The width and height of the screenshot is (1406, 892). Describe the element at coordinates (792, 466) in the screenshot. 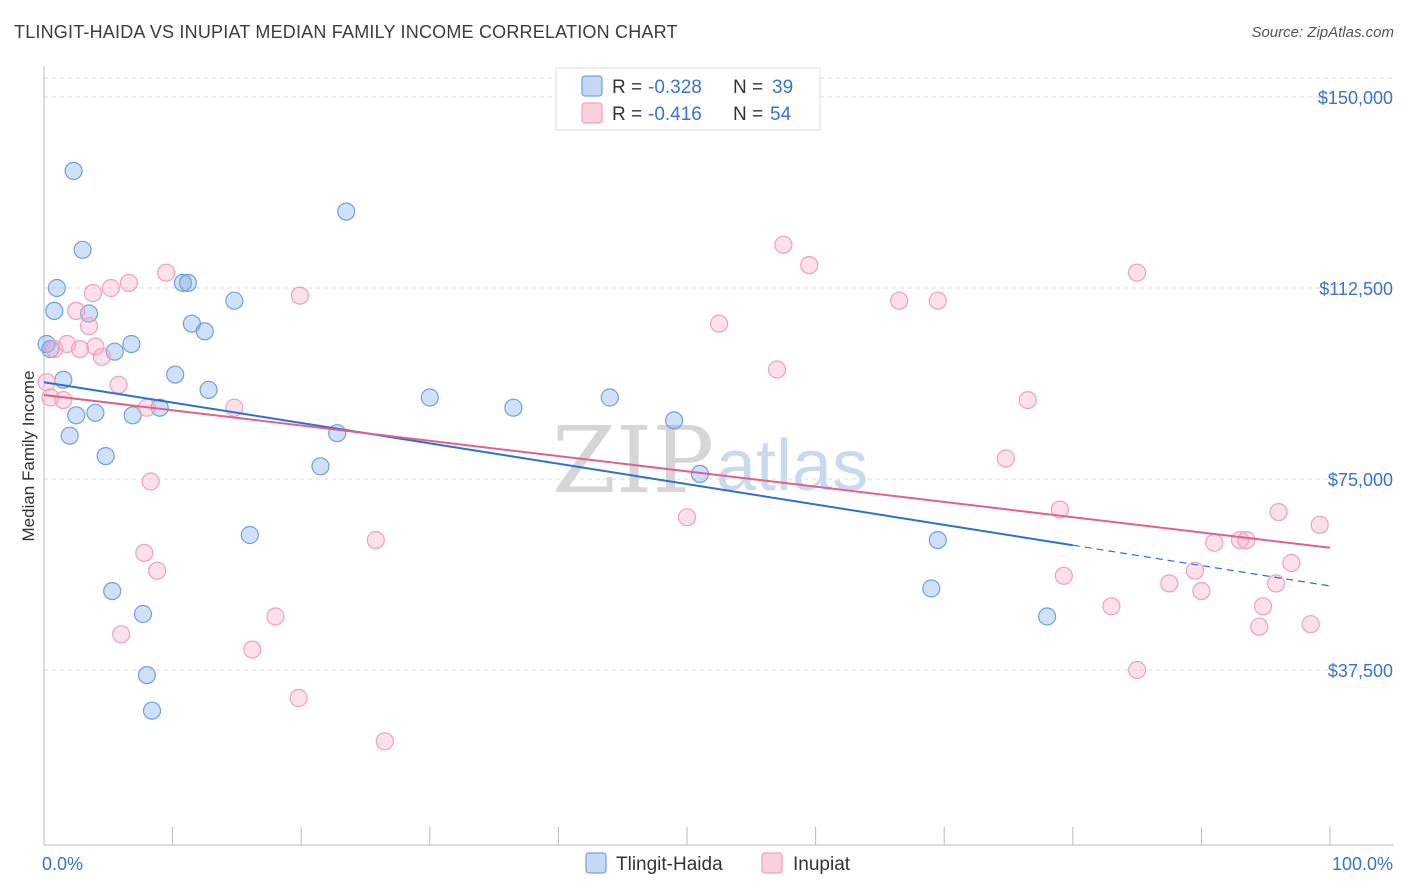

I see `watermark-atlas: atlas` at that location.